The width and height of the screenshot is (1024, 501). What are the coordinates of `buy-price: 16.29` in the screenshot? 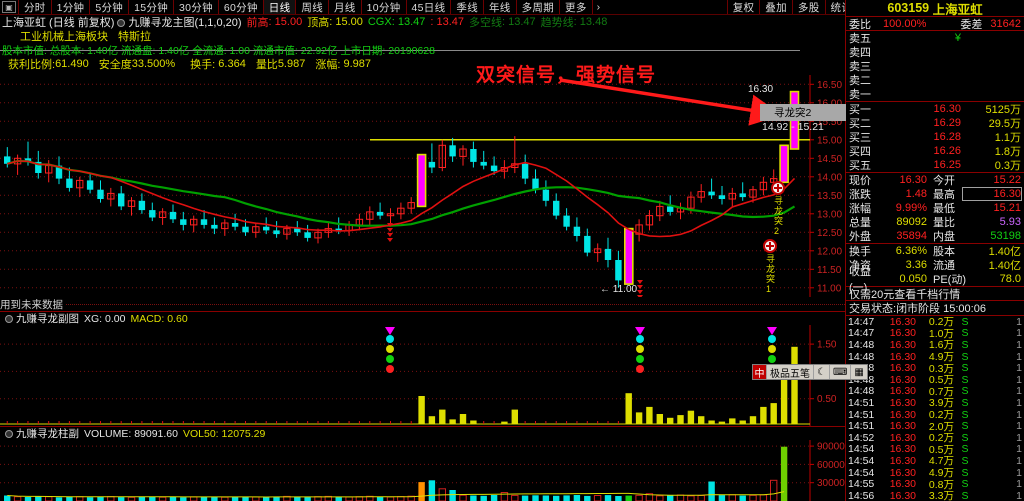 It's located at (947, 123).